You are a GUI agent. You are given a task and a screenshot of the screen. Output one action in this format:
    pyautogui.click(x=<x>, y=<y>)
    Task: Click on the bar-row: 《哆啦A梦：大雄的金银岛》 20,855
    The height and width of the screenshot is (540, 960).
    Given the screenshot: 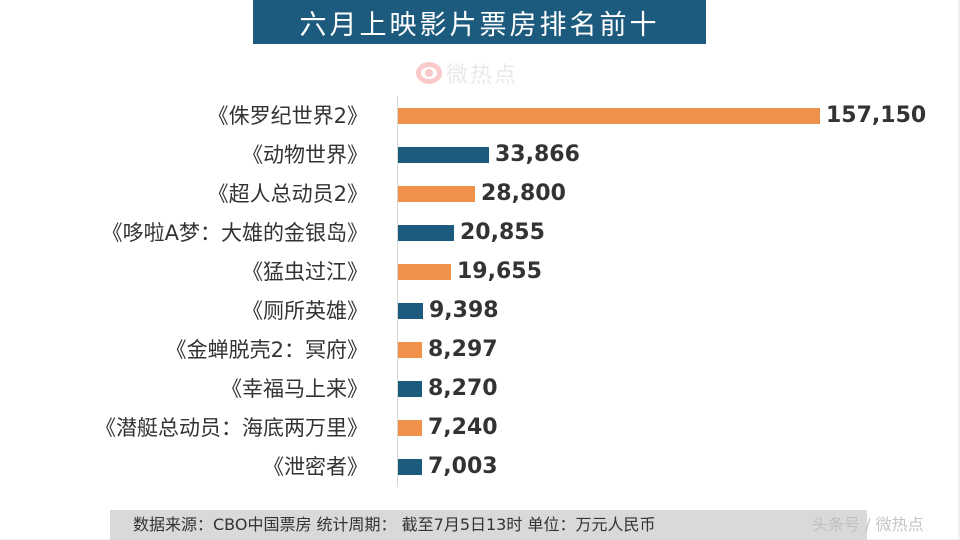 What is the action you would take?
    pyautogui.click(x=480, y=233)
    